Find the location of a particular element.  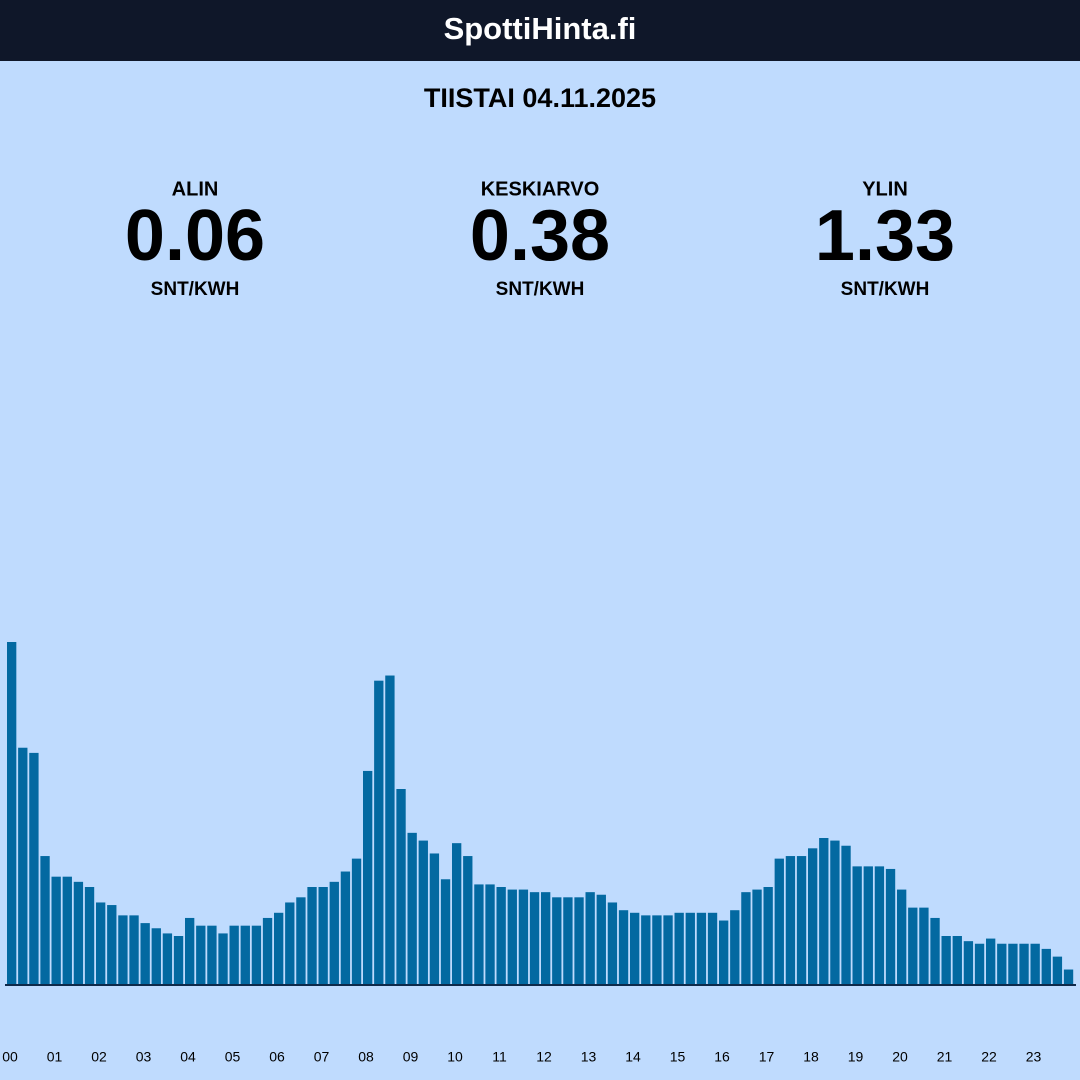

x-tick-label: 06 is located at coordinates (277, 1057).